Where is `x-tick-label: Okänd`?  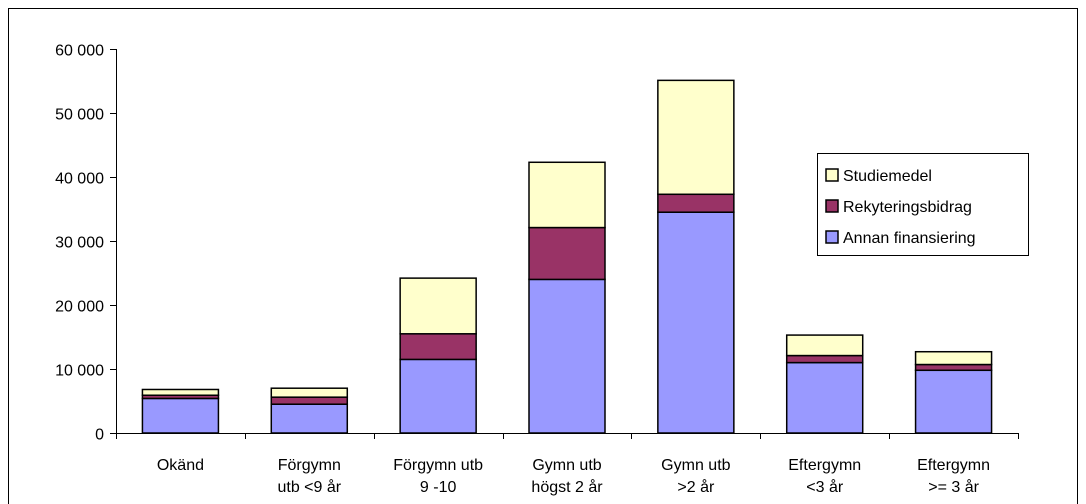
x-tick-label: Okänd is located at coordinates (180, 465).